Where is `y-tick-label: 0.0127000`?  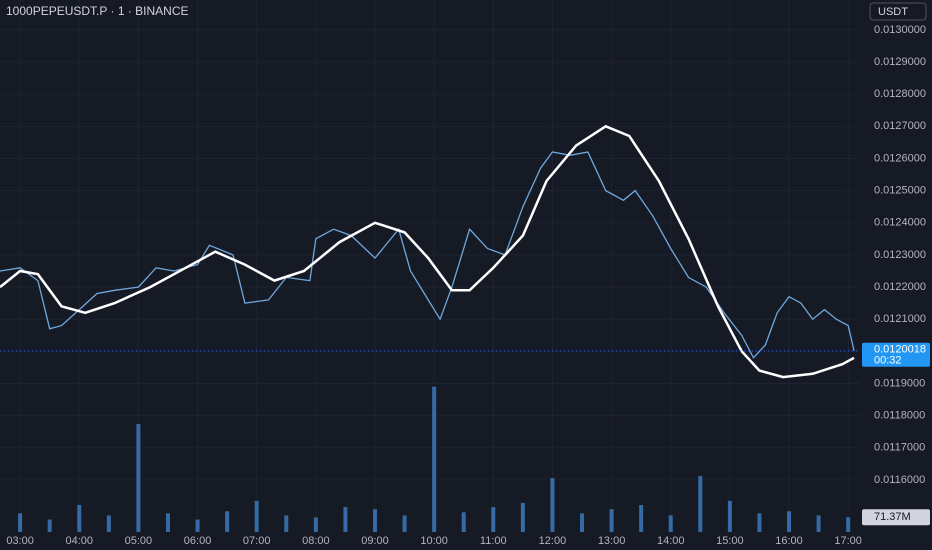
y-tick-label: 0.0127000 is located at coordinates (900, 126).